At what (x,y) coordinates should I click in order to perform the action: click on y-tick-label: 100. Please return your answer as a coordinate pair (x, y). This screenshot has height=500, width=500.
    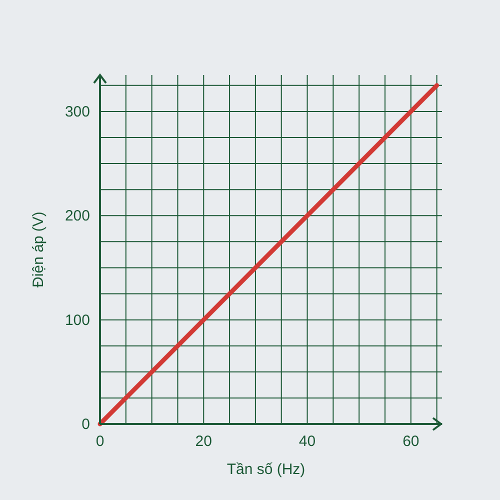
    Looking at the image, I should click on (77, 320).